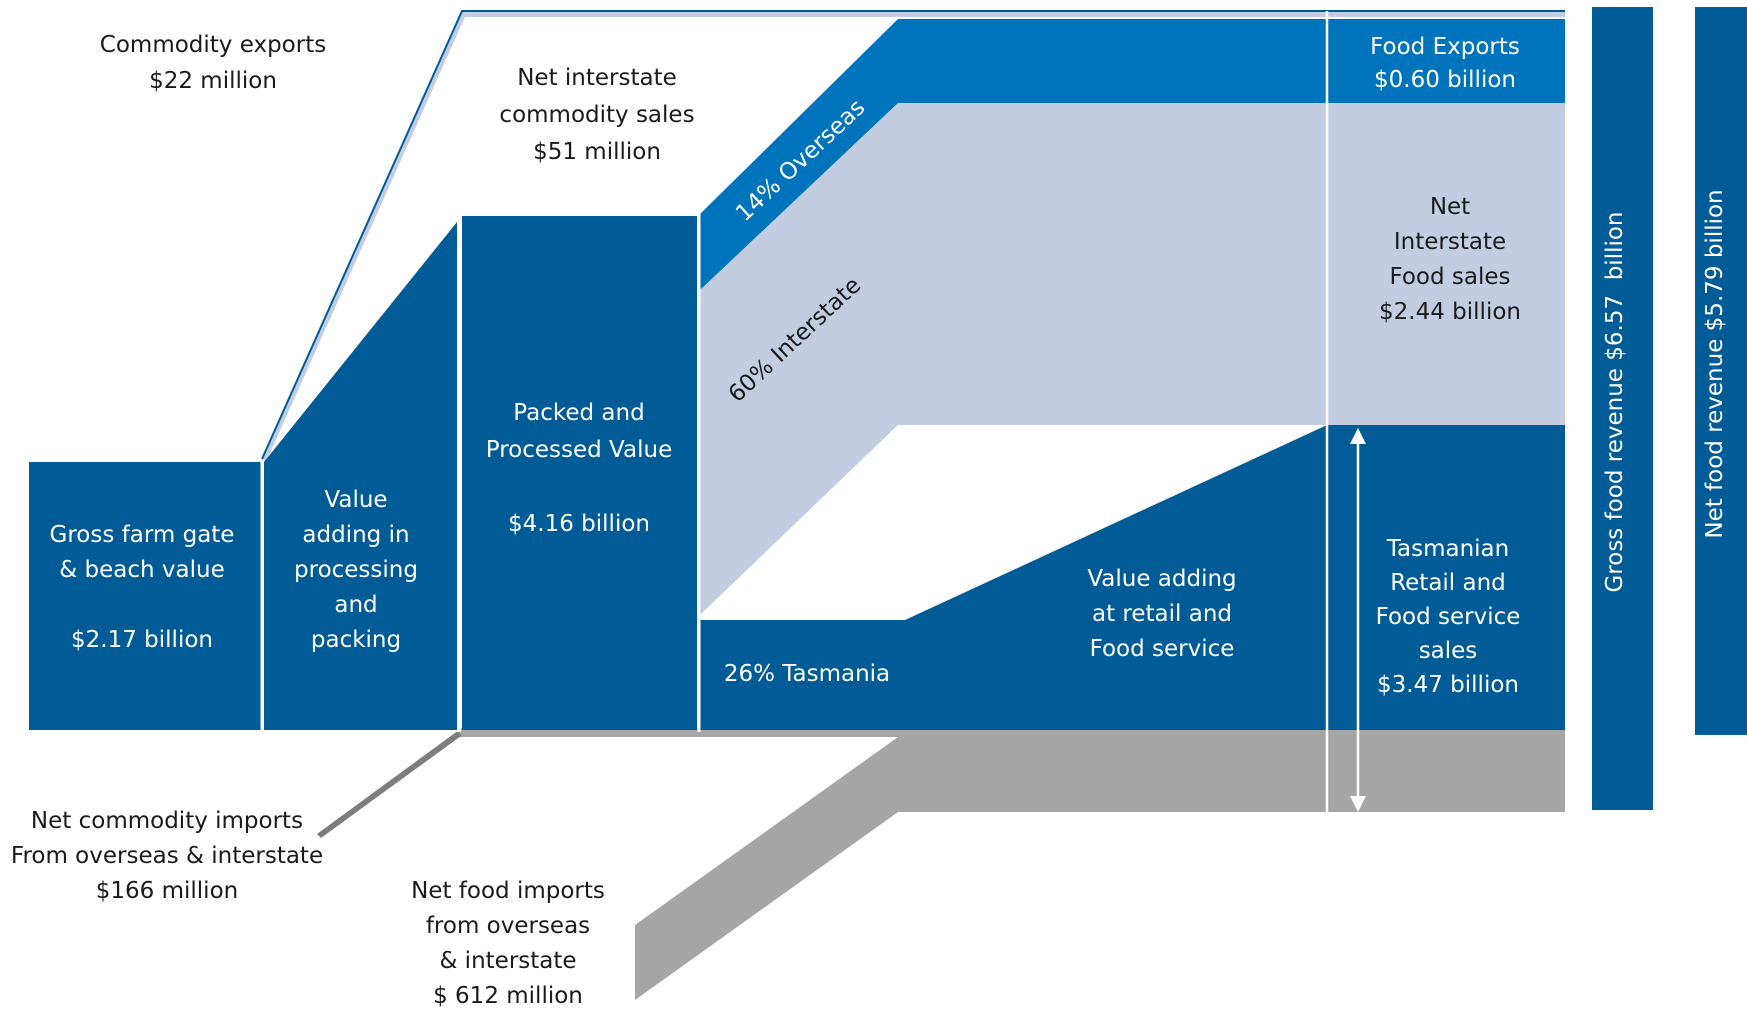 This screenshot has width=1747, height=1009. I want to click on label-line: Net, so click(1450, 207).